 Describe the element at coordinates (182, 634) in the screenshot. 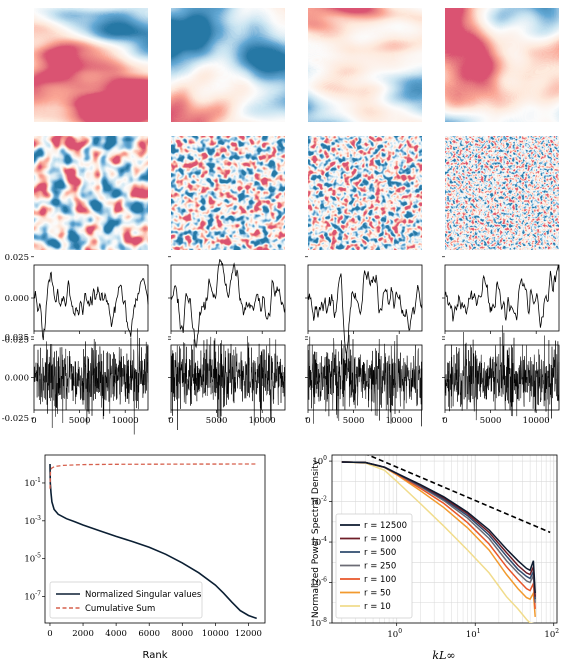

I see `chart-a-xtick-label: 8000` at that location.